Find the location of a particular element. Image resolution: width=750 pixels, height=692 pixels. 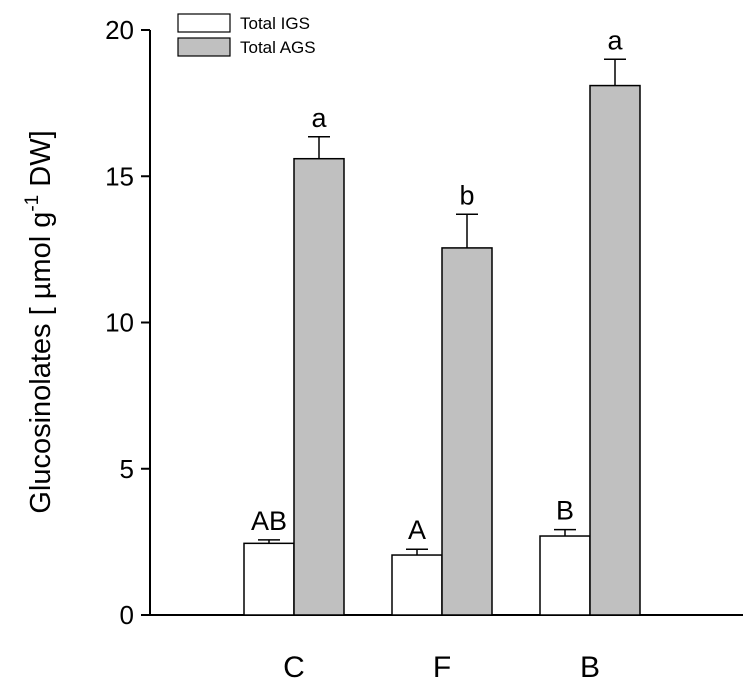

x-tick-label: C is located at coordinates (294, 667).